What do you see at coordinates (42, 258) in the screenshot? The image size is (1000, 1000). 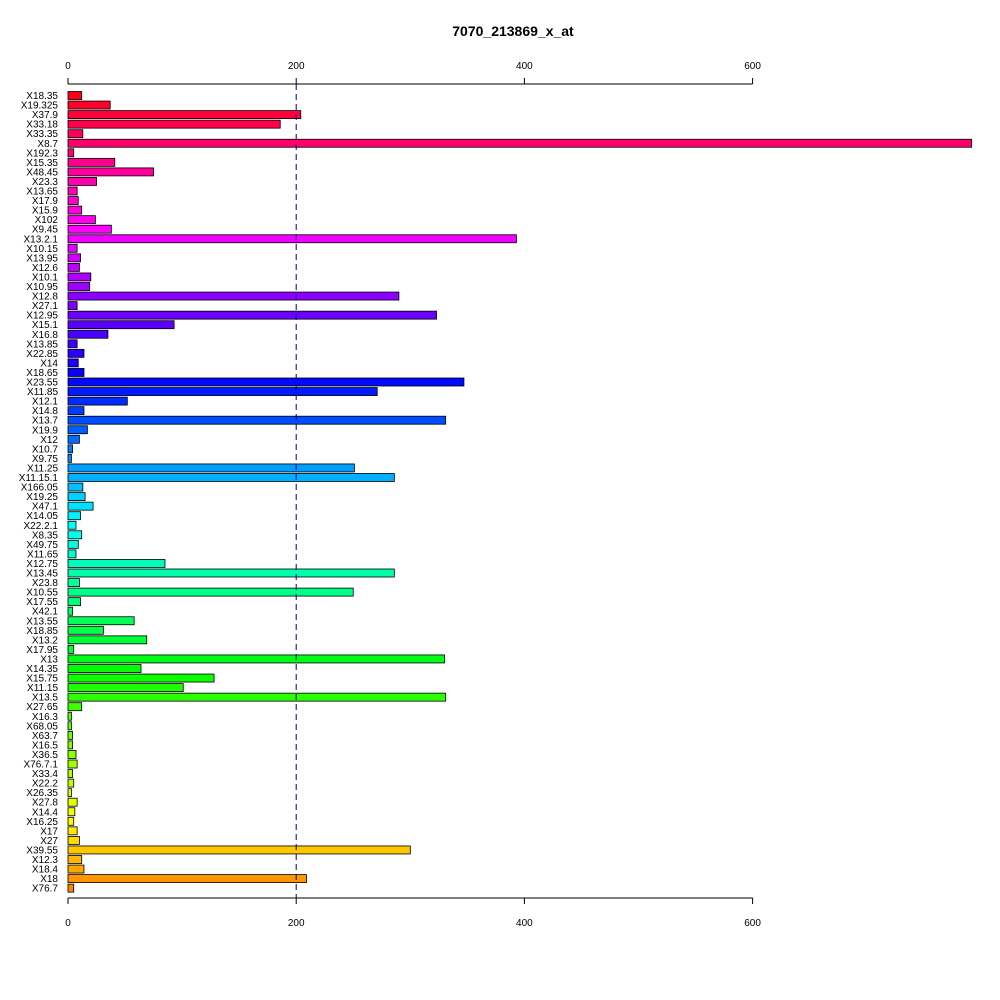 I see `category-label: X13.95` at bounding box center [42, 258].